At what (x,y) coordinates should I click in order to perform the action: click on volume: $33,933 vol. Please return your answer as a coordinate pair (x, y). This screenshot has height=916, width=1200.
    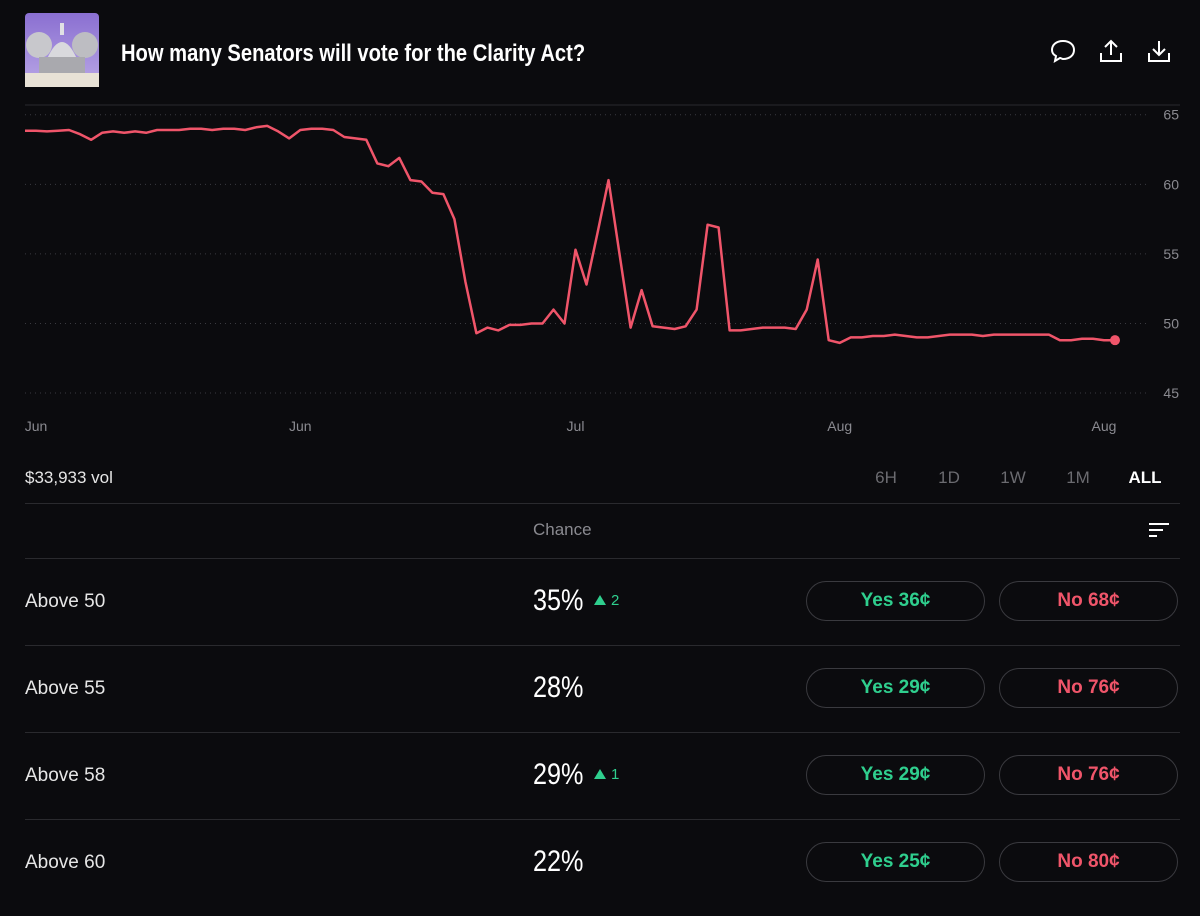
    Looking at the image, I should click on (69, 477).